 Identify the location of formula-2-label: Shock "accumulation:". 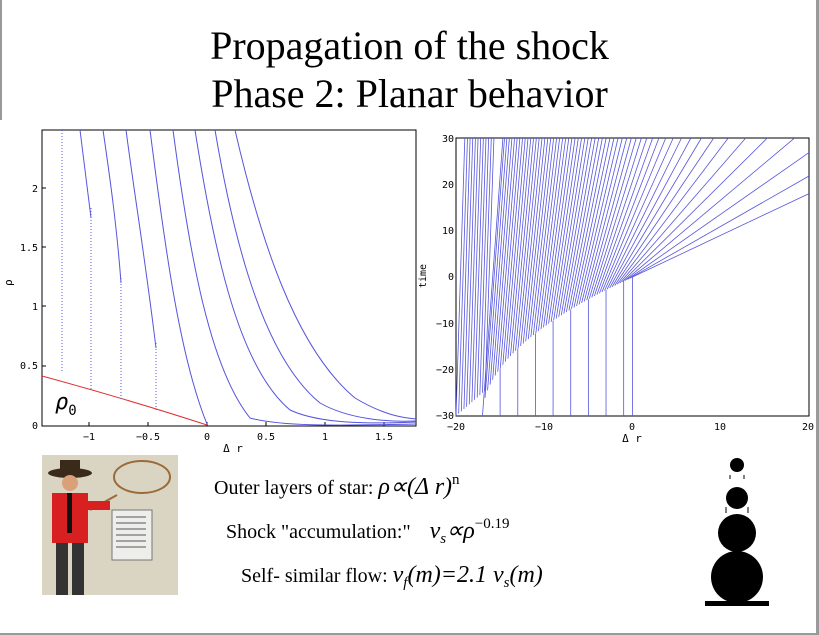
(318, 532).